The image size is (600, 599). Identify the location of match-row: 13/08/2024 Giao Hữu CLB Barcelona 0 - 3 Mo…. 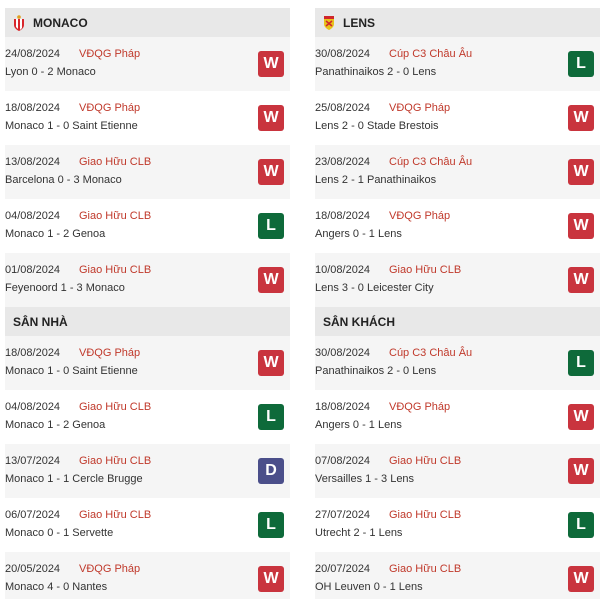
(147, 172).